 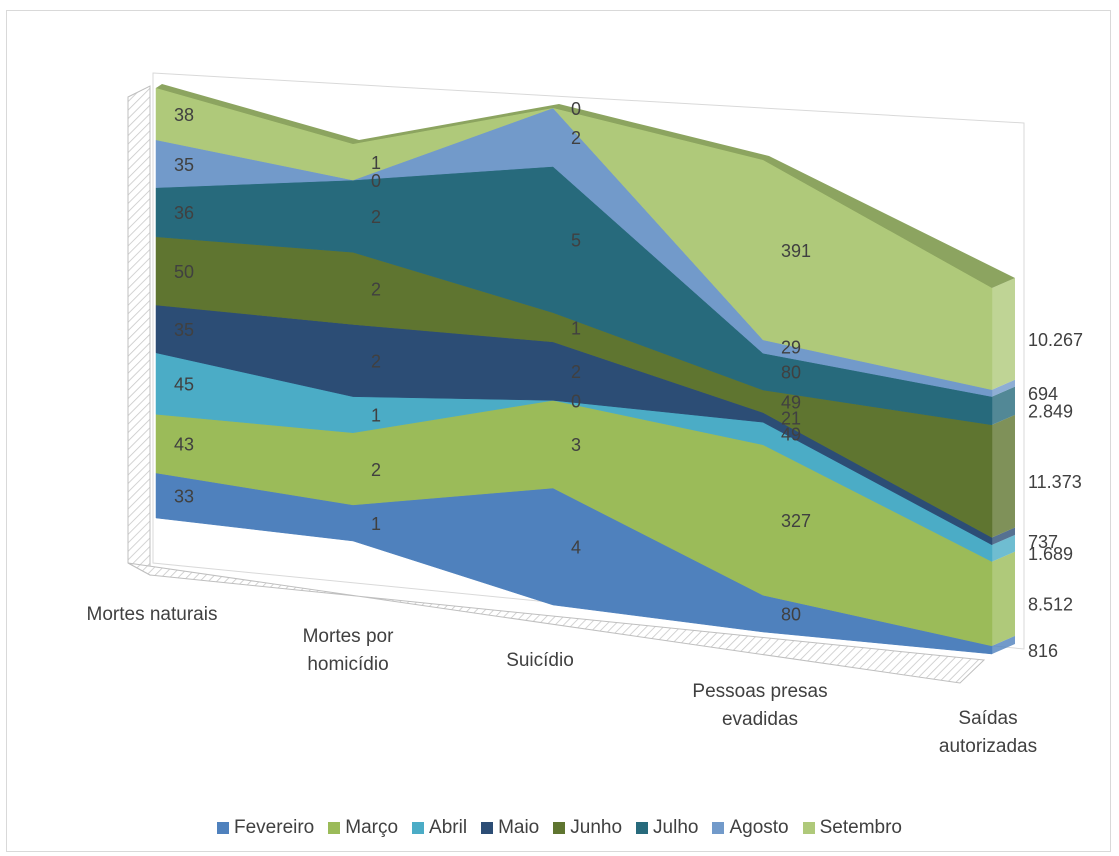 What do you see at coordinates (796, 521) in the screenshot?
I see `data-label-marco-4: 327` at bounding box center [796, 521].